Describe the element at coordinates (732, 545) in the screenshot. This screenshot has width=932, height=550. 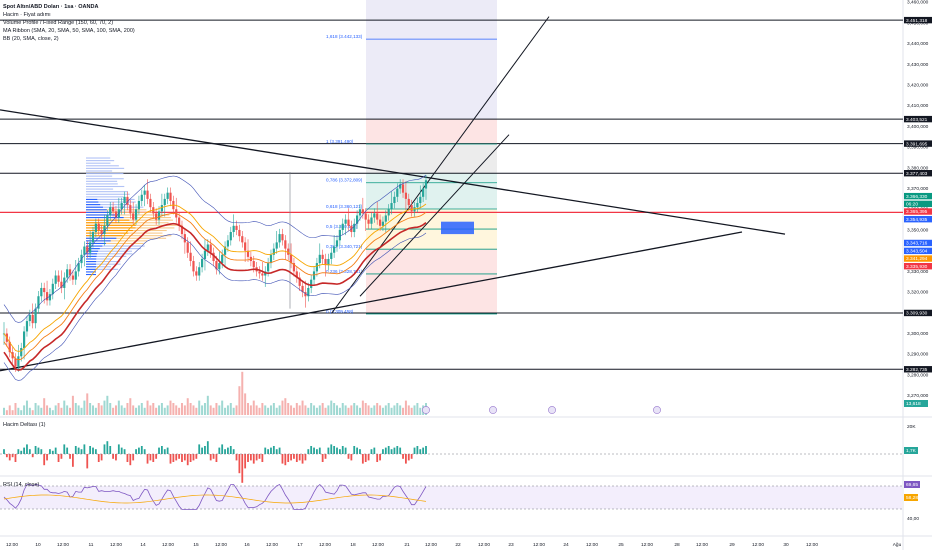
I see `time-tick-label: 29` at that location.